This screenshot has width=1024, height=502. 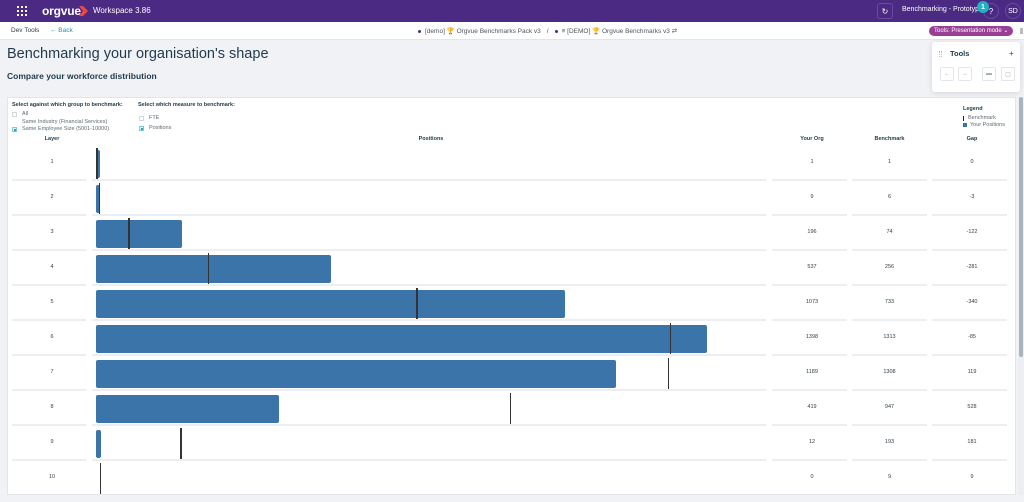 I want to click on chevron-down-icon: ⌄, so click(x=254, y=53).